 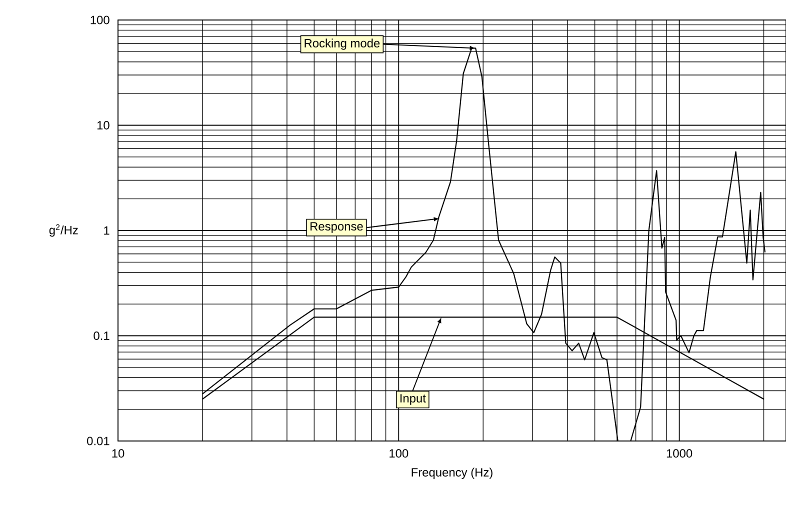 I want to click on x-axis-title: Frequency (Hz), so click(x=452, y=473).